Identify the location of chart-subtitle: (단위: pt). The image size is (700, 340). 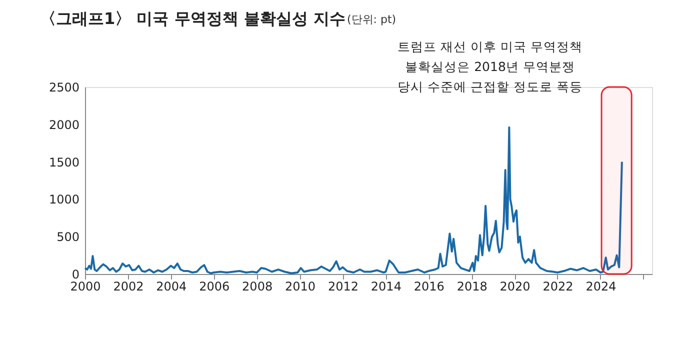
(371, 19).